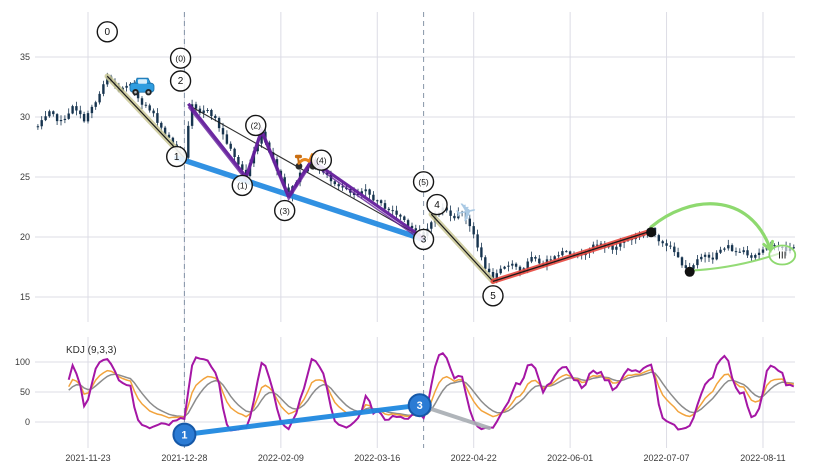  Describe the element at coordinates (25, 177) in the screenshot. I see `price-tick-label: 25` at that location.